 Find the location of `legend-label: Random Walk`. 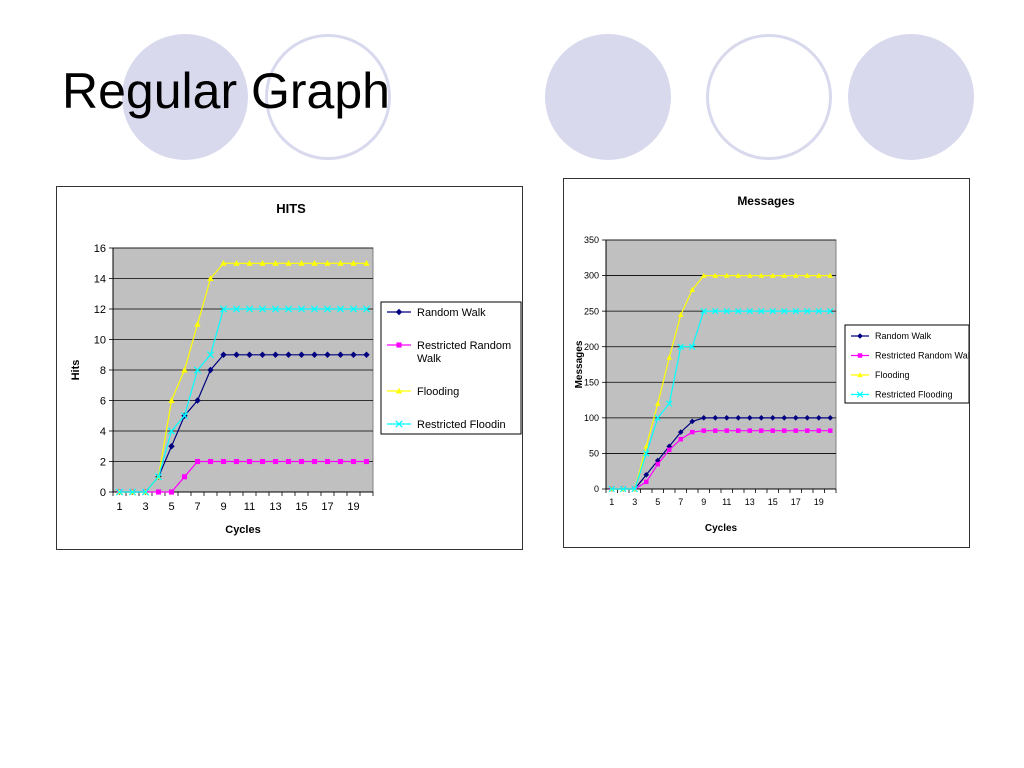

legend-label: Random Walk is located at coordinates (903, 336).